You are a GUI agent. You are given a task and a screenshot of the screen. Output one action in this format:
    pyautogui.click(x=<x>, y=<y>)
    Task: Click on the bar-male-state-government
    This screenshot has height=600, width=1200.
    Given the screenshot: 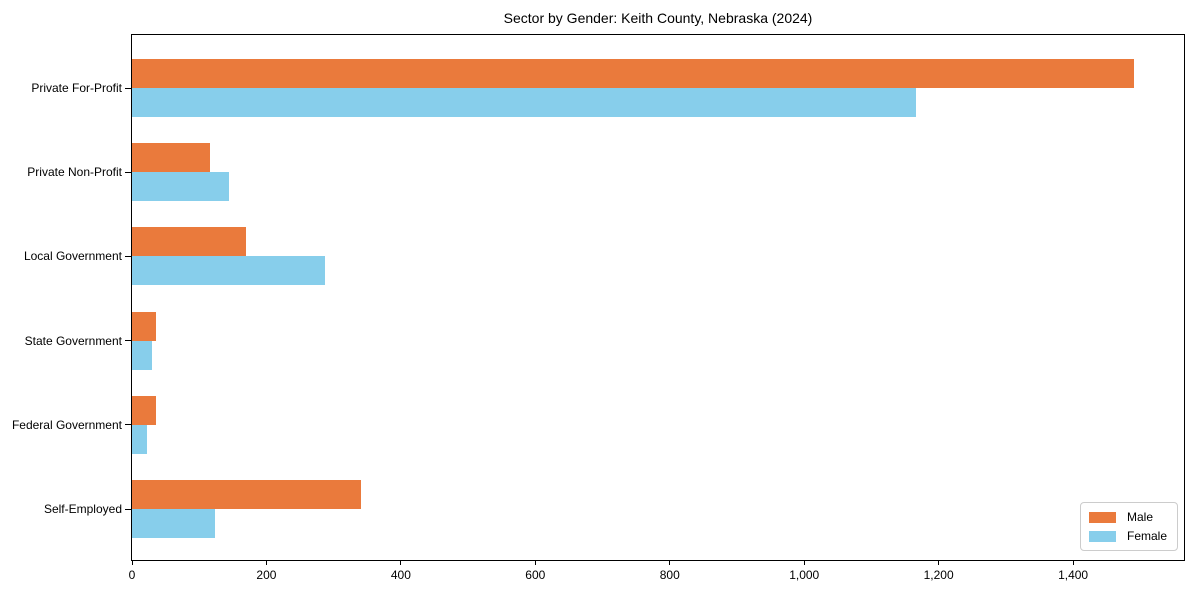 What is the action you would take?
    pyautogui.click(x=144, y=326)
    